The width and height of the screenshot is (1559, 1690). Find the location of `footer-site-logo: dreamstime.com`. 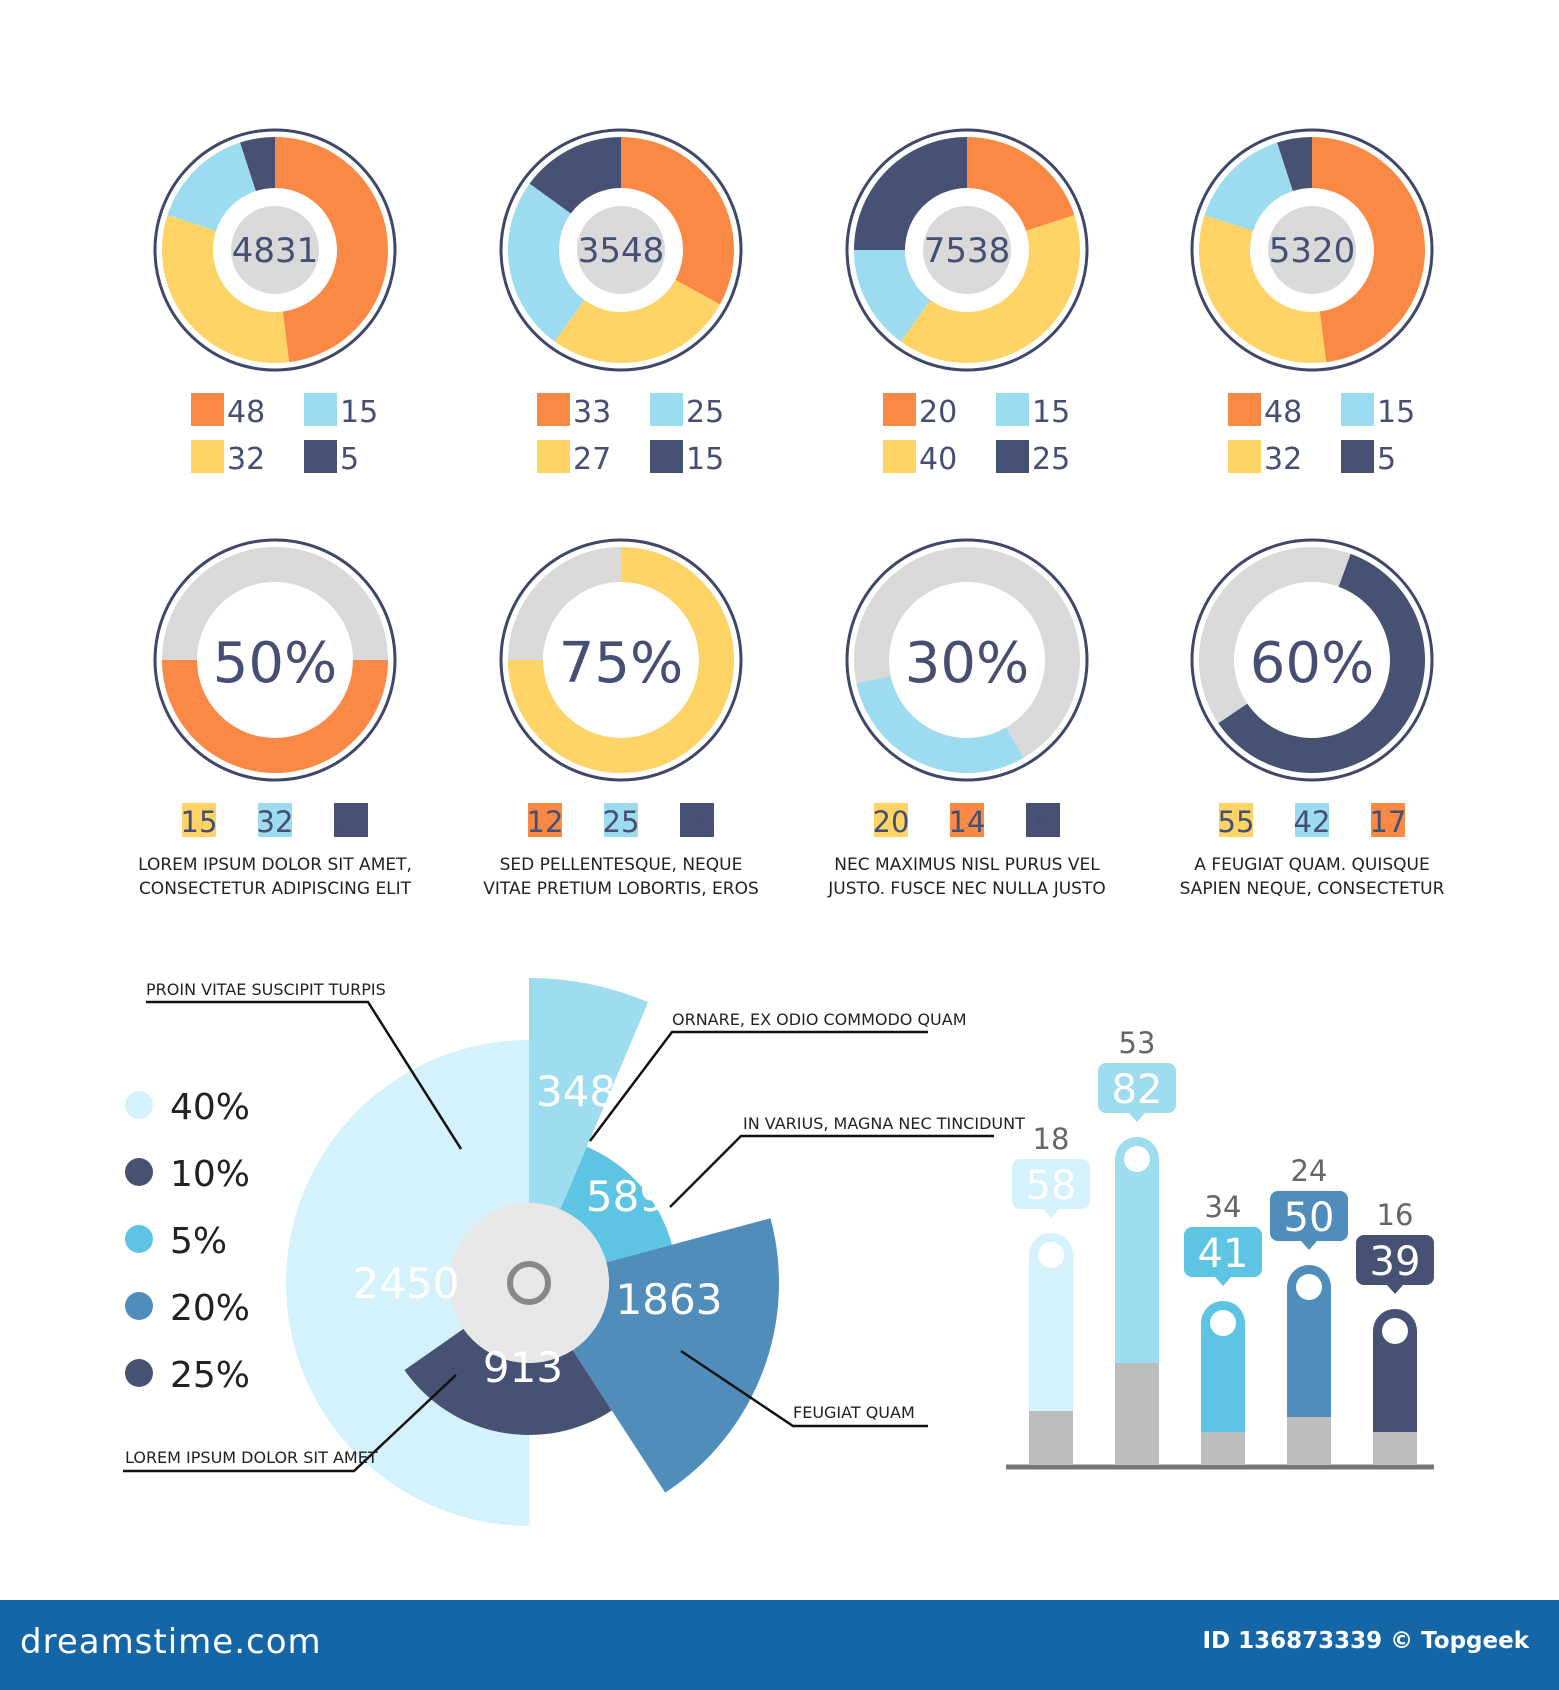

footer-site-logo: dreamstime.com is located at coordinates (171, 1642).